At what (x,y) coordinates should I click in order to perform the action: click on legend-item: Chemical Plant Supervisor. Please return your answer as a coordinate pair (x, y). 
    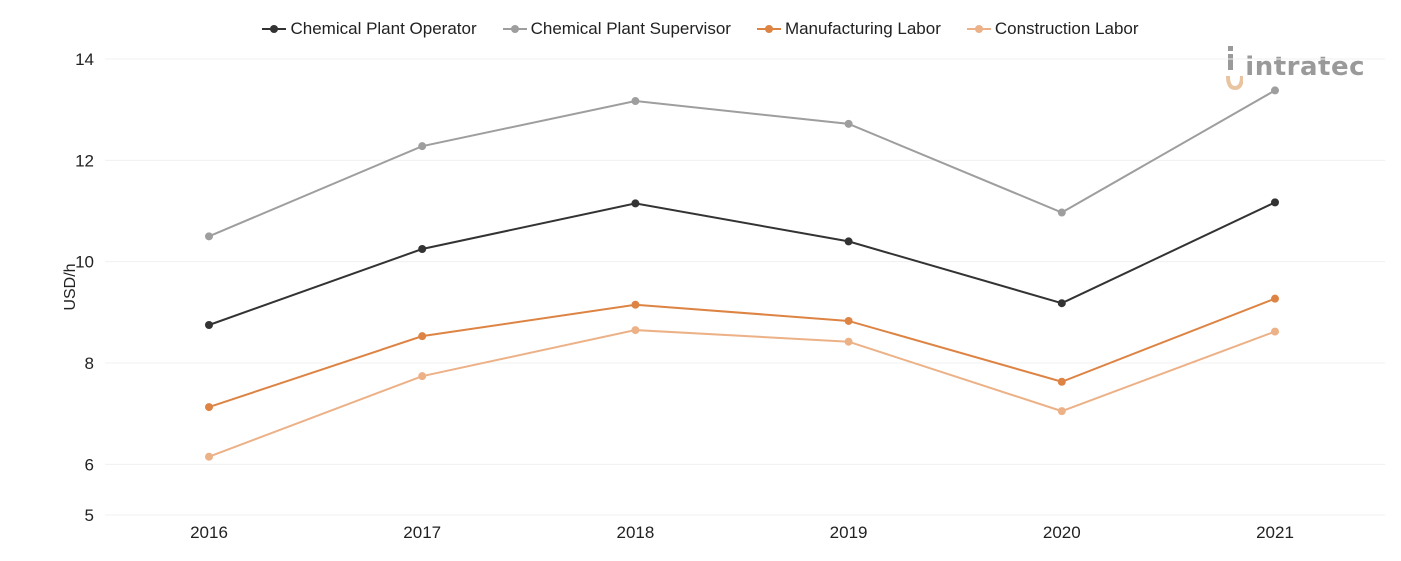
    Looking at the image, I should click on (616, 29).